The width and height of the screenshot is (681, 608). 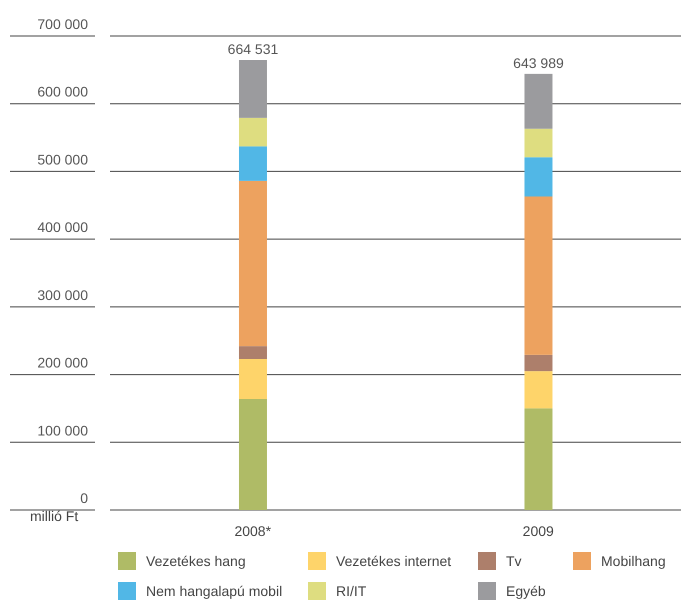 What do you see at coordinates (54, 516) in the screenshot?
I see `y-axis-title: millió Ft` at bounding box center [54, 516].